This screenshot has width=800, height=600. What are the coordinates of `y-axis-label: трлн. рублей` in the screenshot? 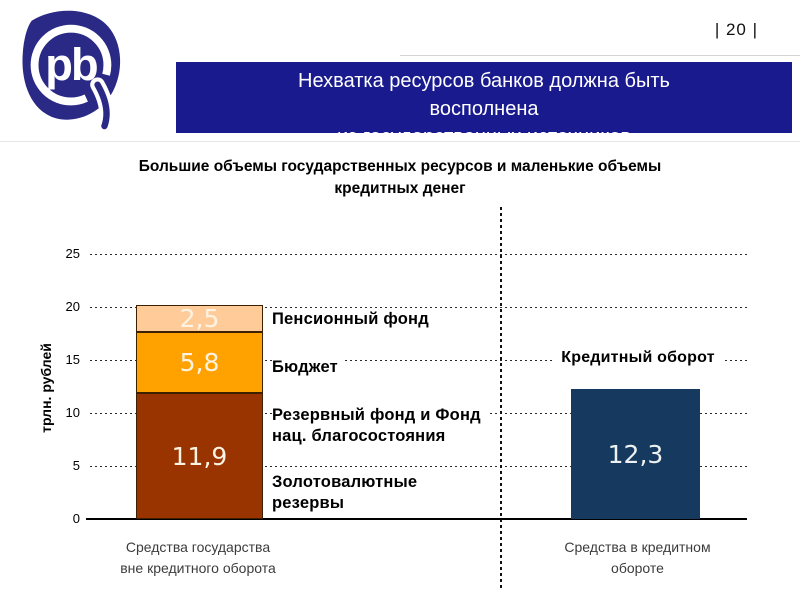 It's located at (46, 388).